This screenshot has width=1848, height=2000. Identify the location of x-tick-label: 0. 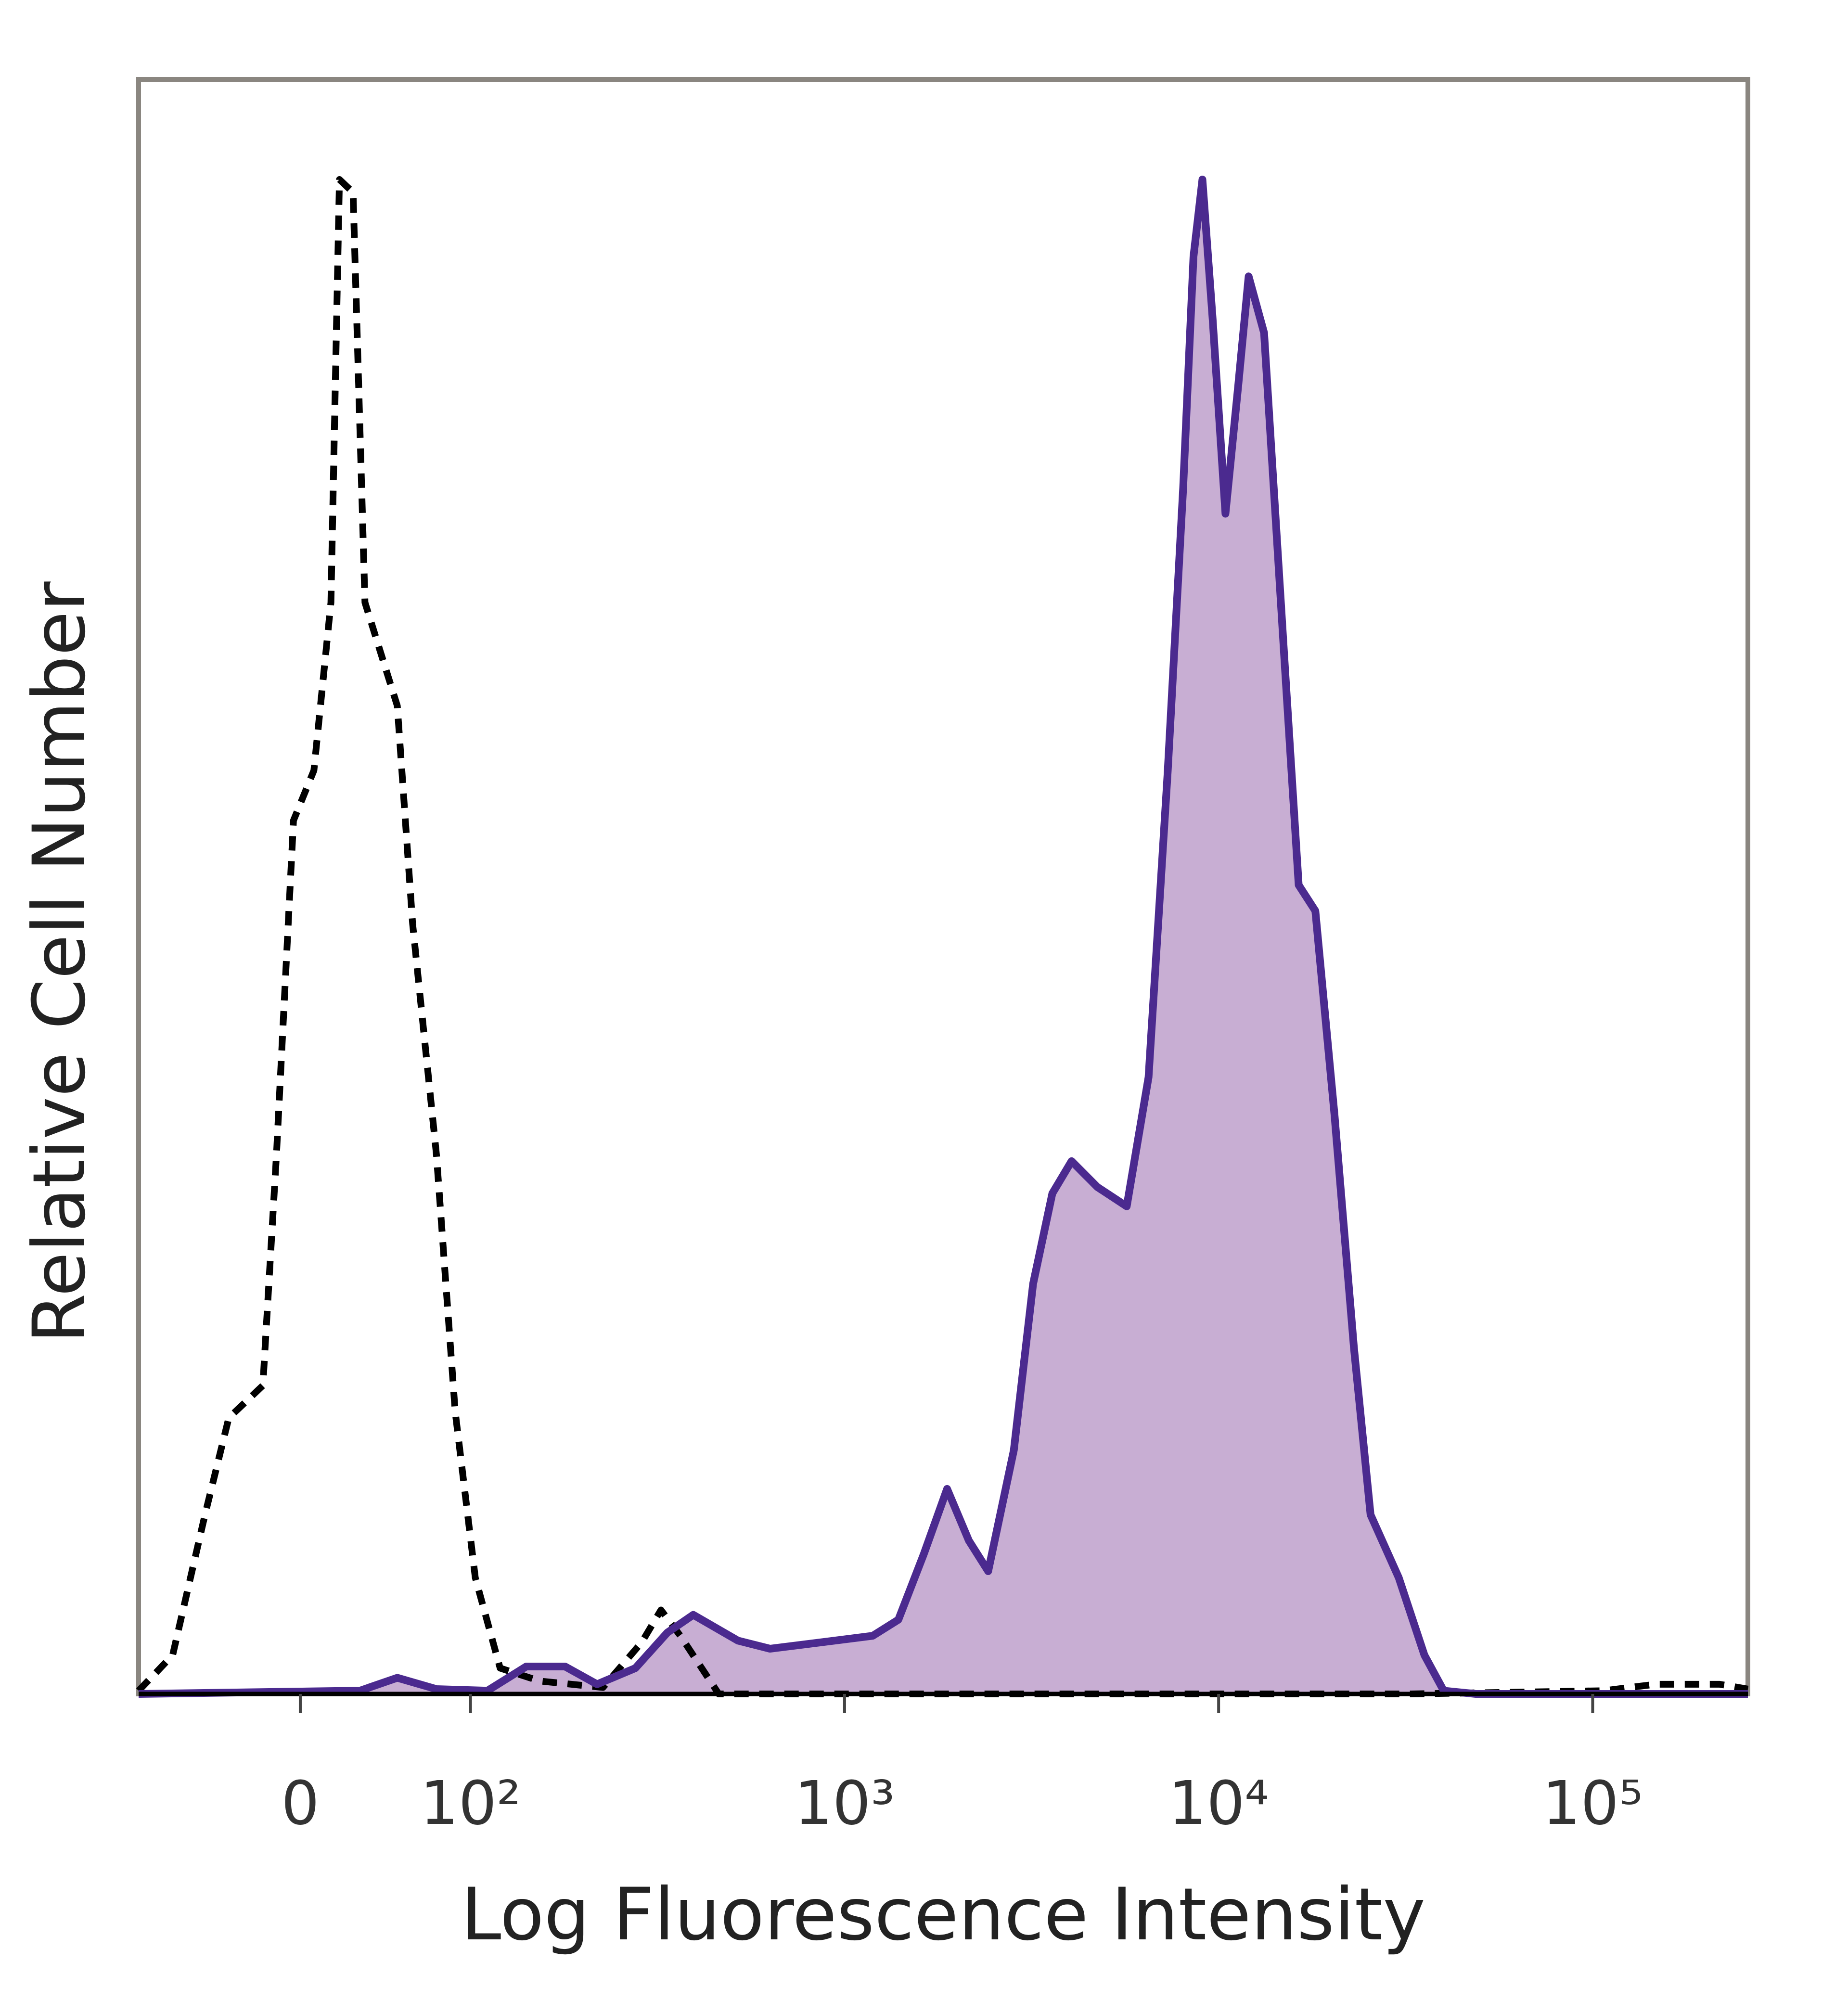
(300, 1803).